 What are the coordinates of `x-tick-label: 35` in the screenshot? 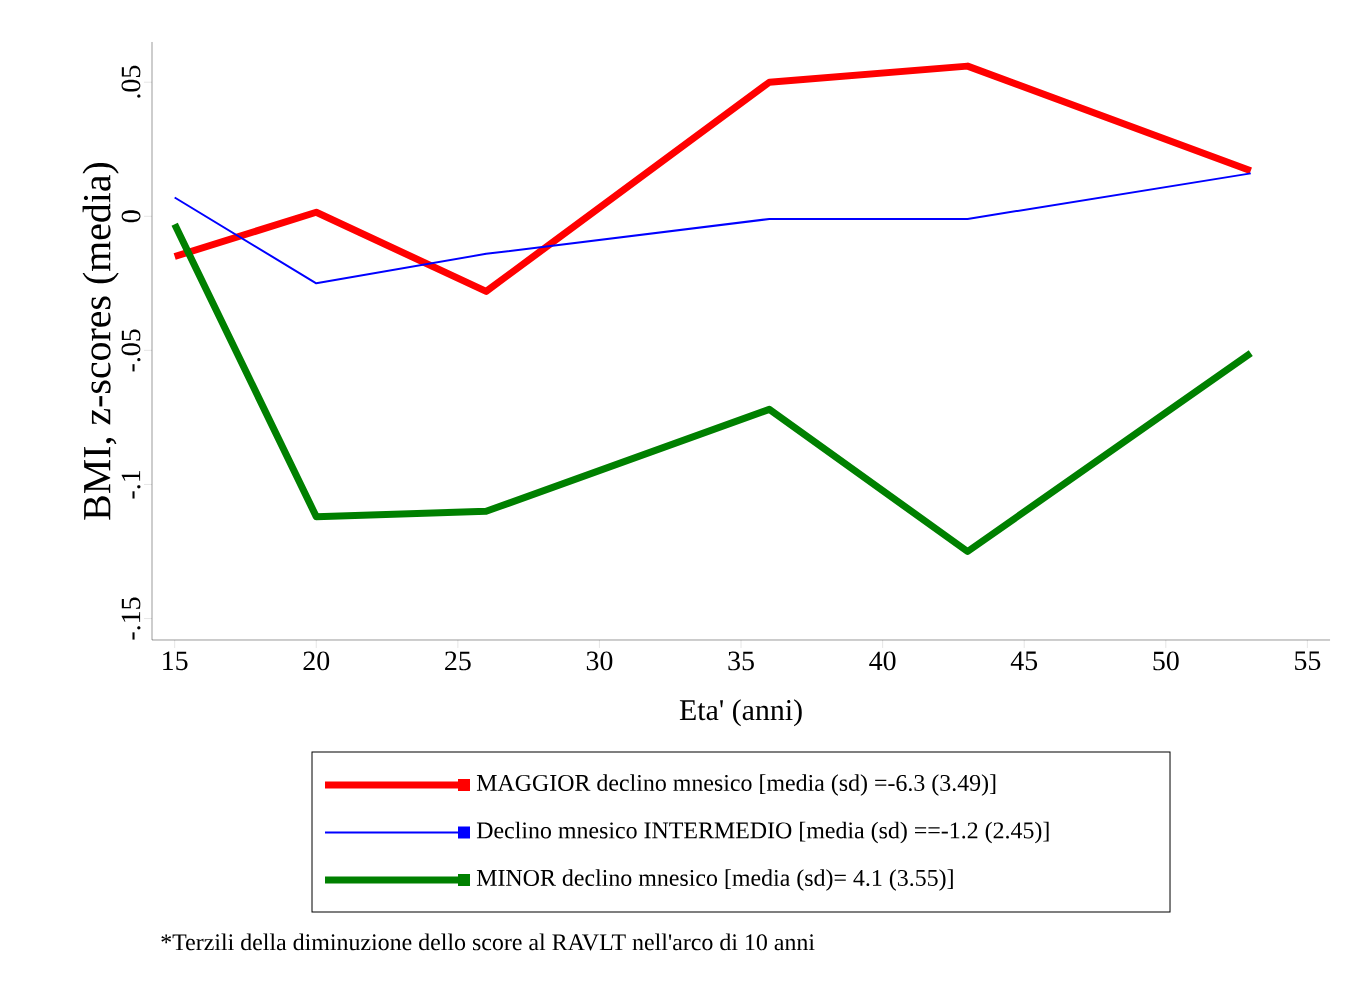 It's located at (741, 661).